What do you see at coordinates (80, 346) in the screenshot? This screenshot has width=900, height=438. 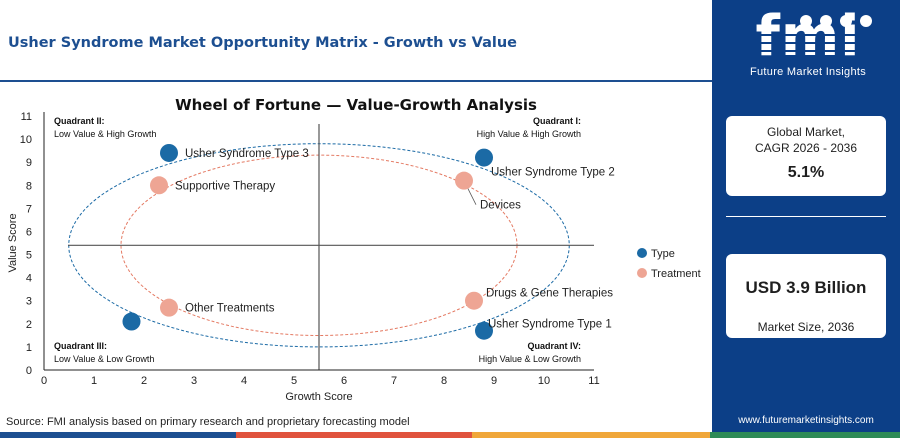 I see `quadrant-3-title: Quadrant III:` at bounding box center [80, 346].